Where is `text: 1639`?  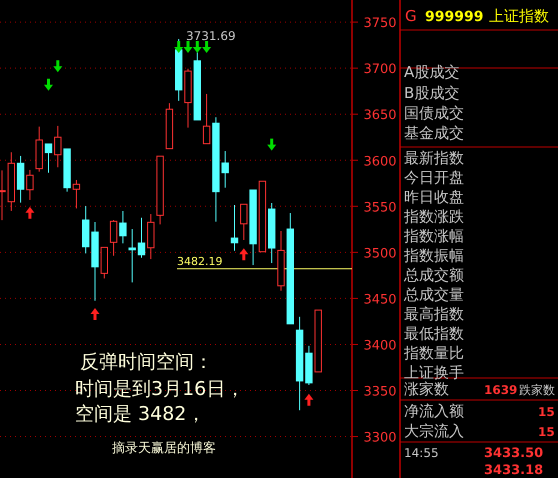
text: 1639 is located at coordinates (501, 390).